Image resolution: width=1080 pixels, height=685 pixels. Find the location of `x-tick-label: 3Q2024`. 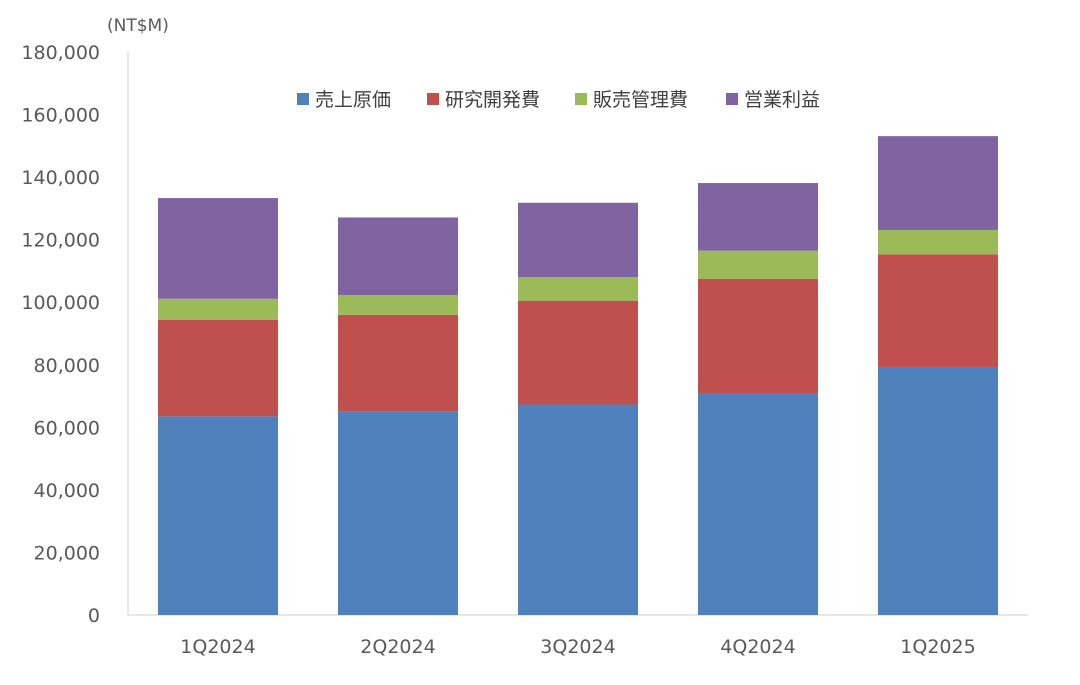

x-tick-label: 3Q2024 is located at coordinates (577, 647).